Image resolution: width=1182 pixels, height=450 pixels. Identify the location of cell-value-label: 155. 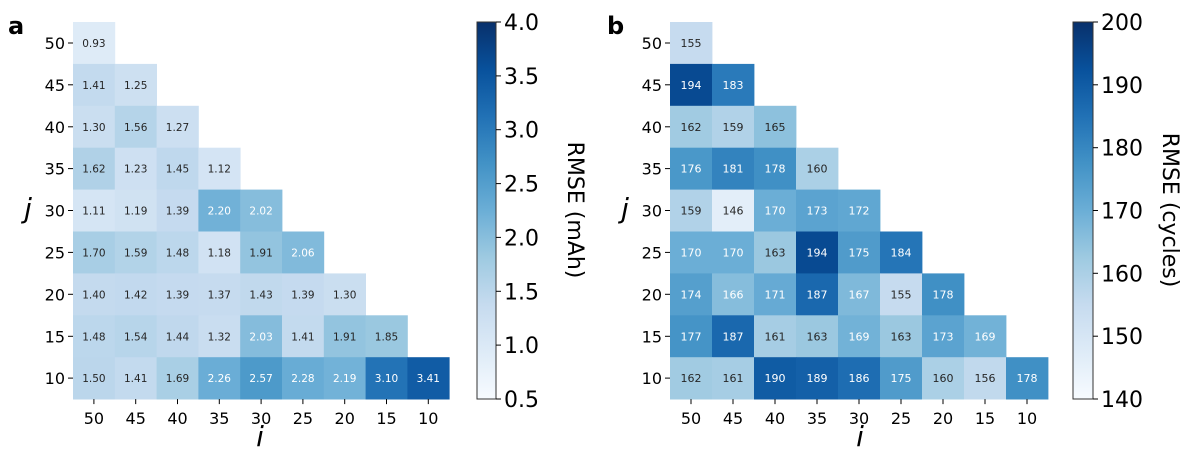
(691, 43).